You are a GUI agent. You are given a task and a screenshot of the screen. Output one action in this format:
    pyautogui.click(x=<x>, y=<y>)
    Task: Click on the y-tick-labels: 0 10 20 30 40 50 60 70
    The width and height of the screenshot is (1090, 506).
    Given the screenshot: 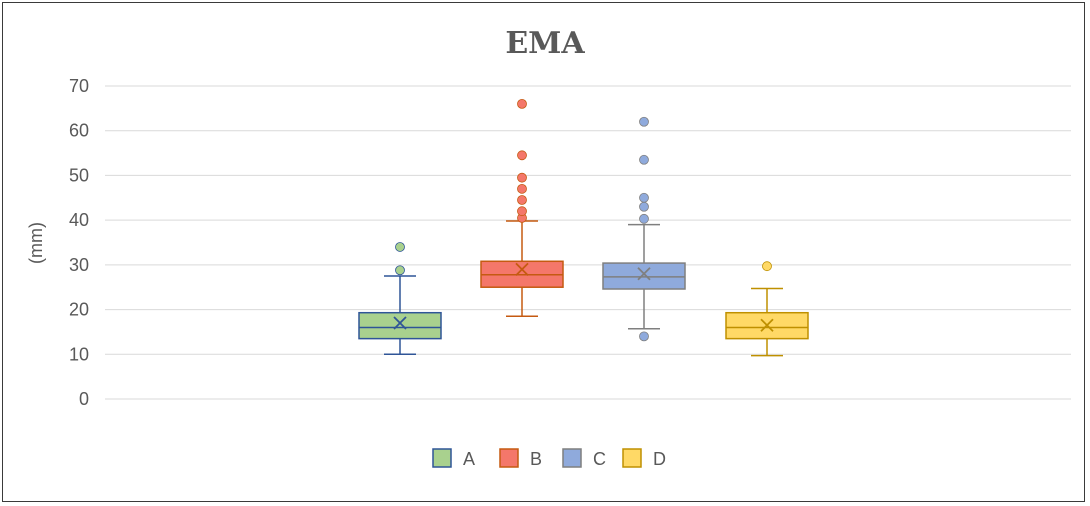 What is the action you would take?
    pyautogui.click(x=79, y=242)
    